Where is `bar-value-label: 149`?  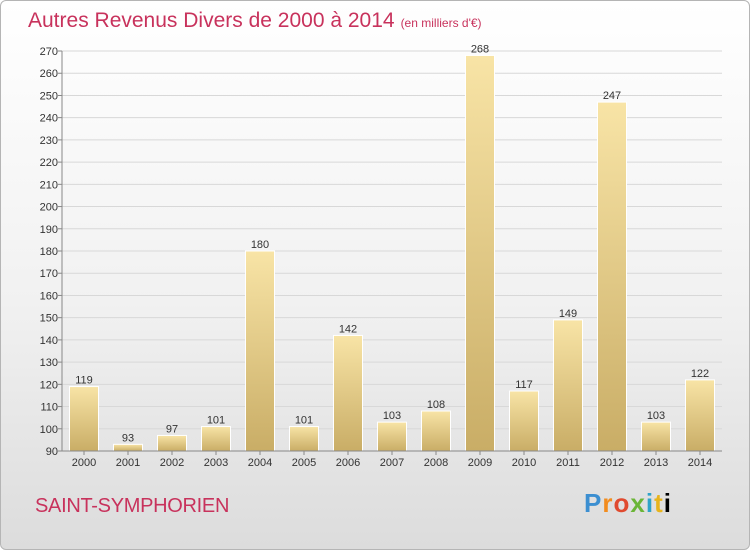
bar-value-label: 149 is located at coordinates (568, 314).